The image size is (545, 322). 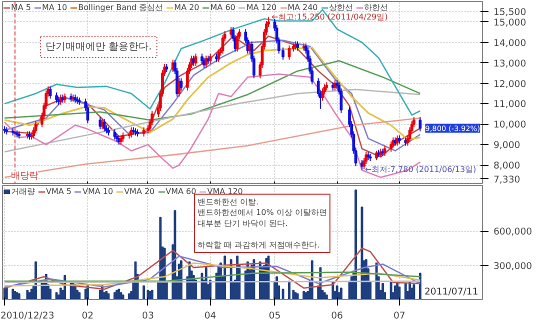 I want to click on x-tick-label: 05, so click(x=274, y=316).